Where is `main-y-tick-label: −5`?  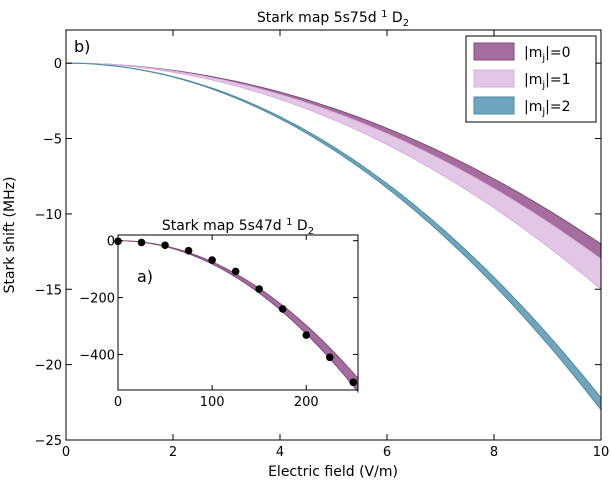
main-y-tick-label: −5 is located at coordinates (52, 140).